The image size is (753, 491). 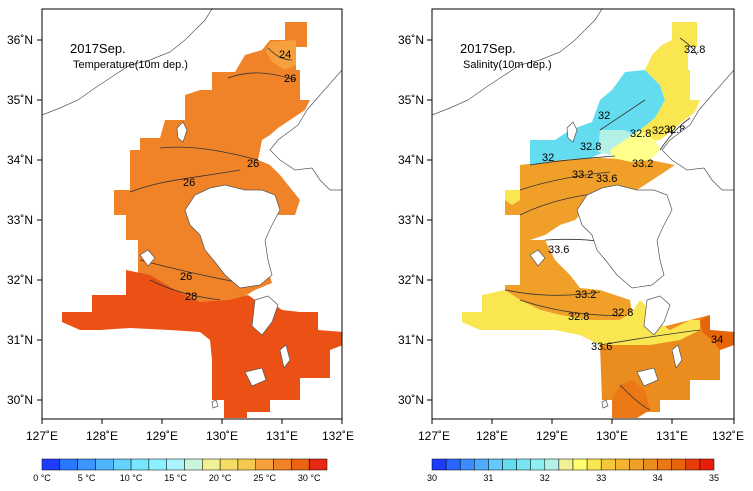 I want to click on temperature-colorbar: 0 °C 5 °C 10 °C 15 °C 20 °C 25 °C 30 °C, so click(x=180, y=470).